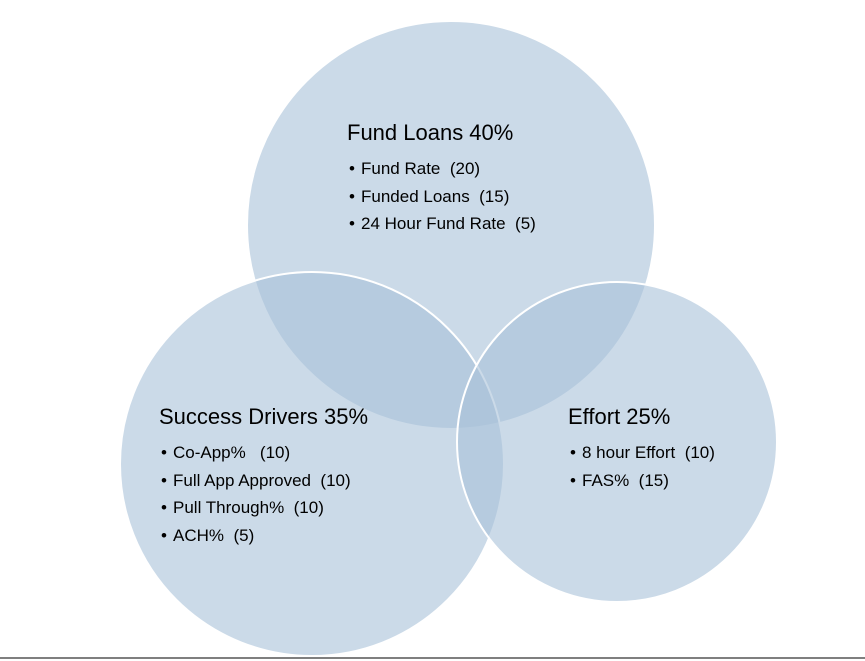 Image resolution: width=865 pixels, height=661 pixels. Describe the element at coordinates (435, 196) in the screenshot. I see `list-item-label: Funded Loans (15)` at that location.